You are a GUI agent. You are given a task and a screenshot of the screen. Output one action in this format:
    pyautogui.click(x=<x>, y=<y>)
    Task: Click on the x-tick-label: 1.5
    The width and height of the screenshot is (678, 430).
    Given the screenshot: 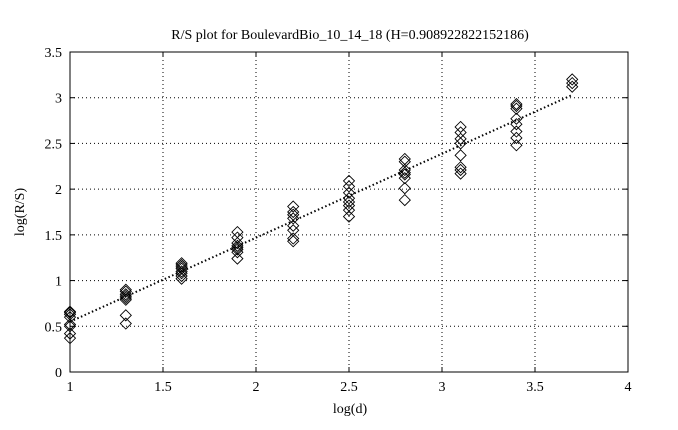 What is the action you would take?
    pyautogui.click(x=163, y=387)
    